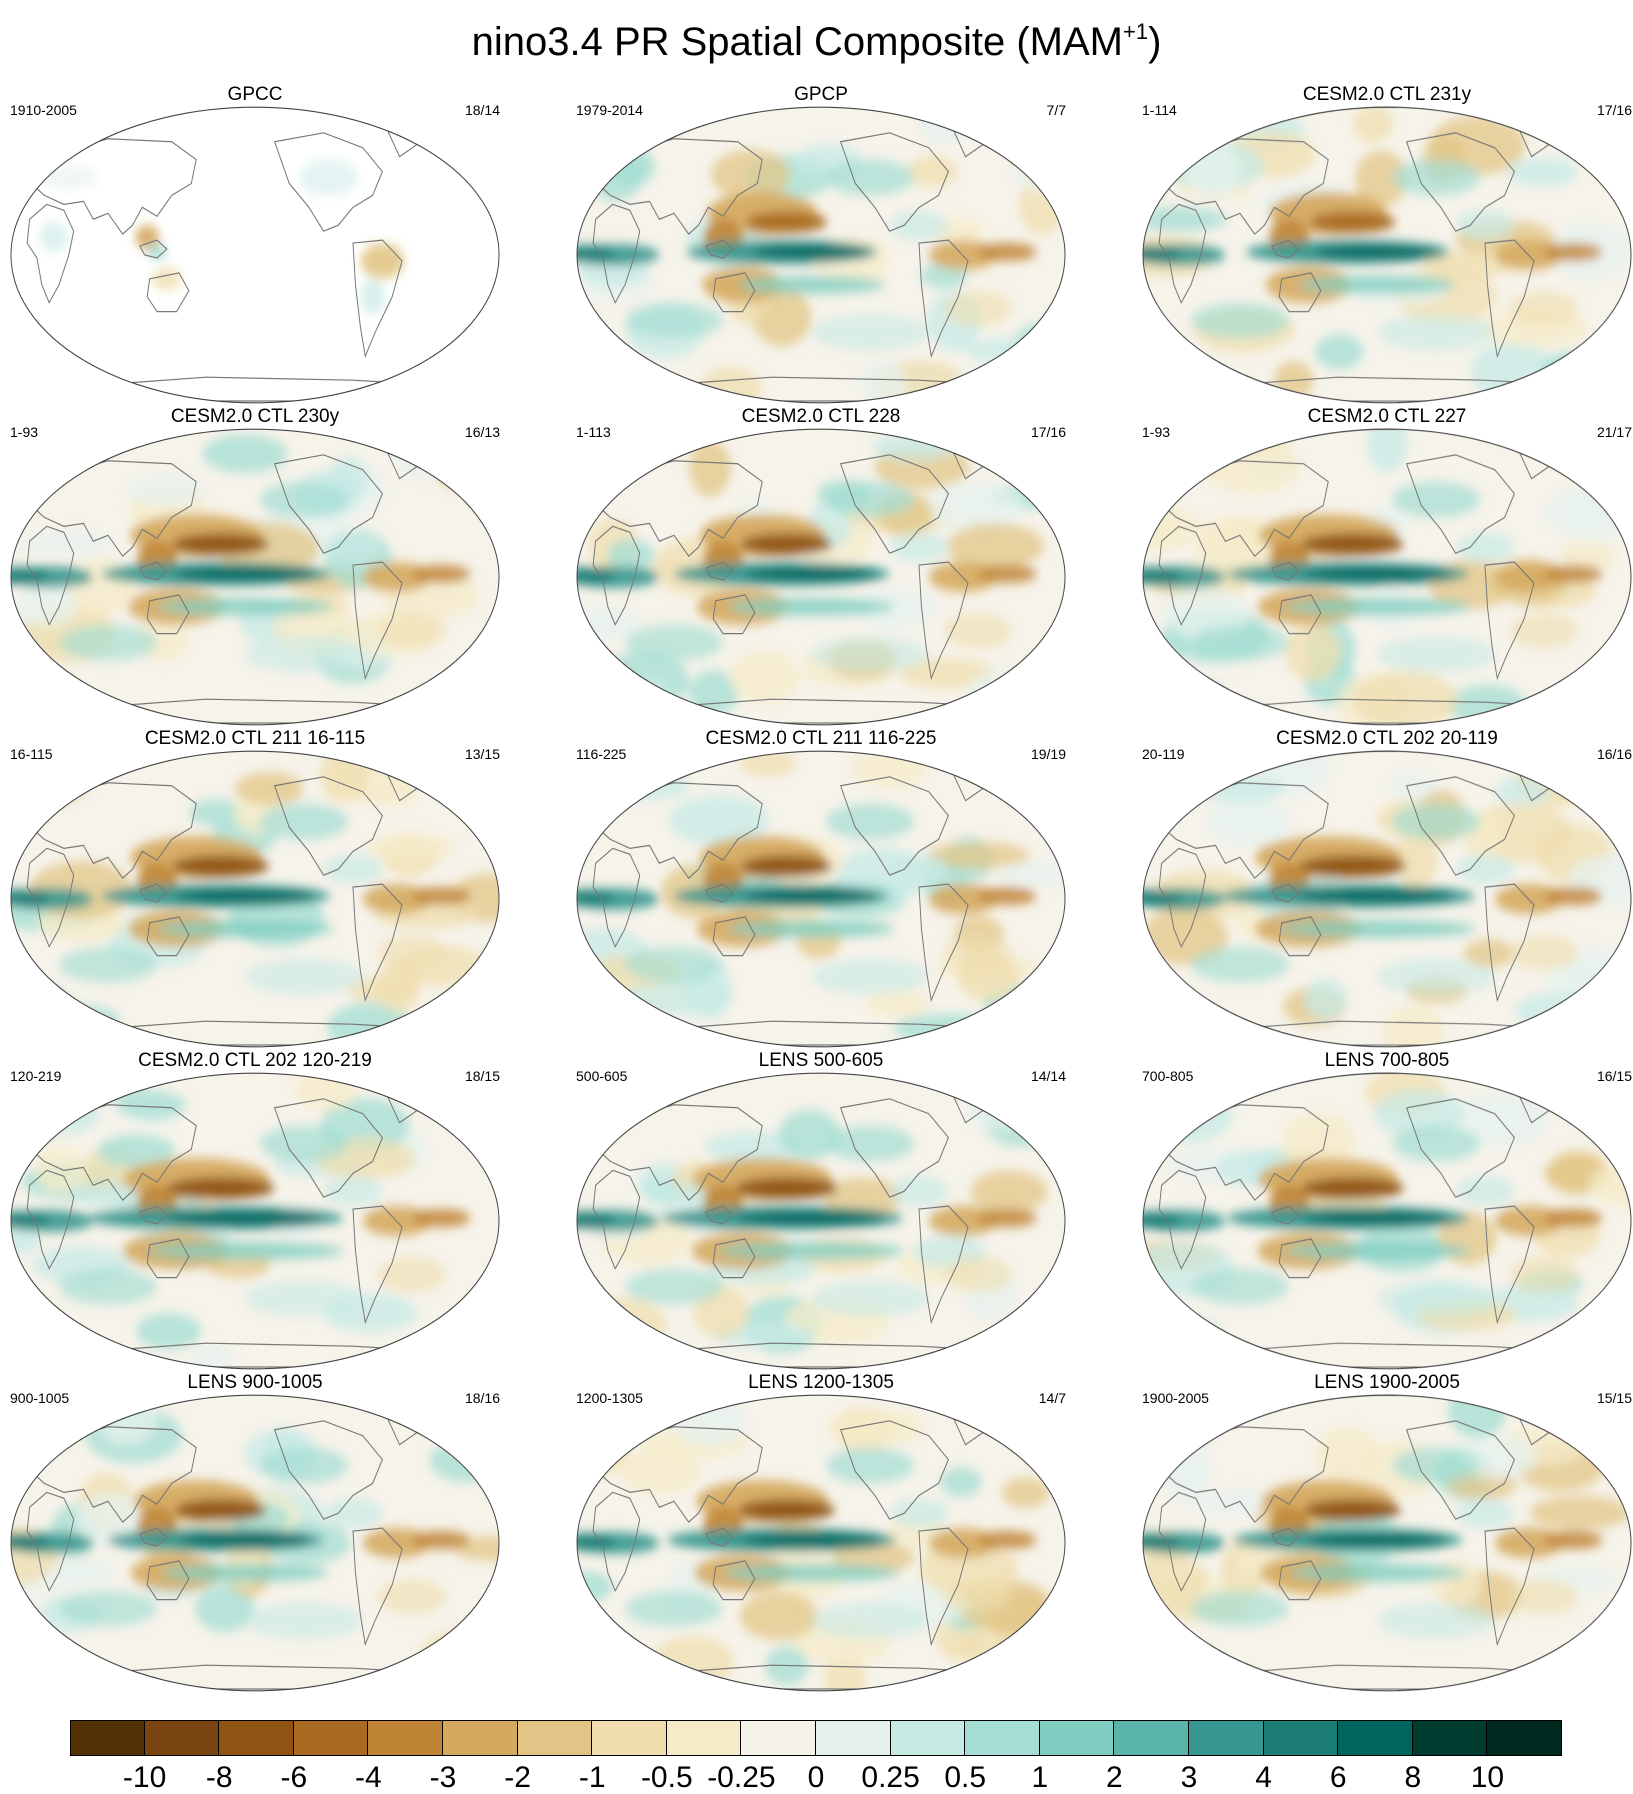 The width and height of the screenshot is (1633, 1794). I want to click on map-panel: GPCP 1979-2014 7/7, so click(821, 244).